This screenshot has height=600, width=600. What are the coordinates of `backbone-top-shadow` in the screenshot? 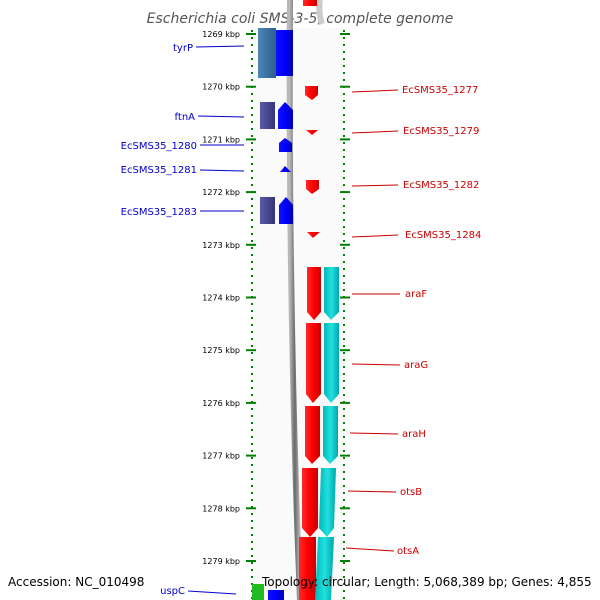 It's located at (320, 12).